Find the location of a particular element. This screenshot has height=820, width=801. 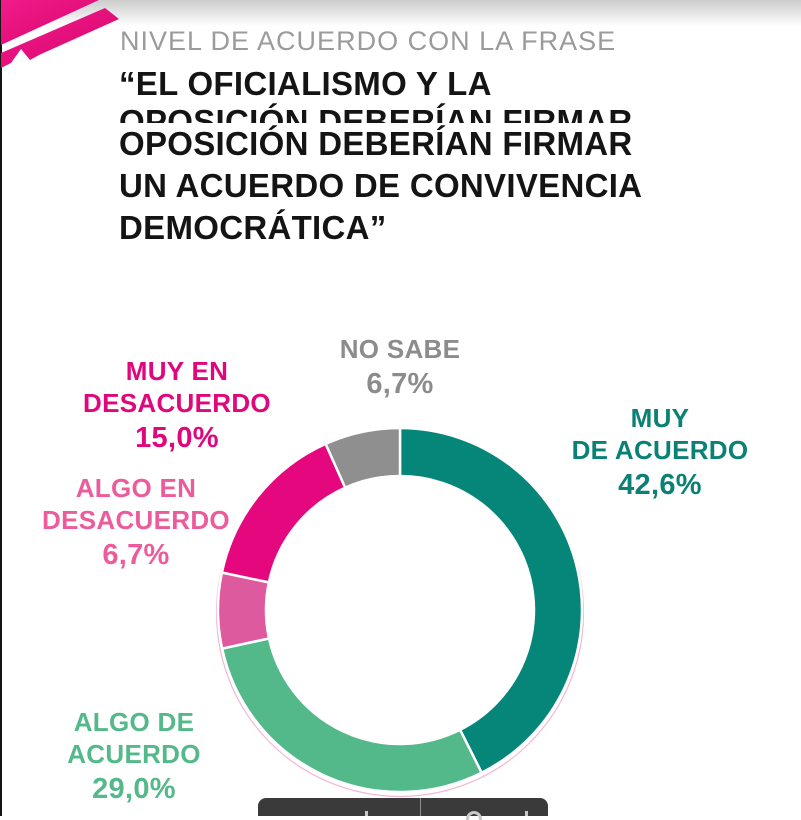

label-line: ACUERDO is located at coordinates (134, 754).